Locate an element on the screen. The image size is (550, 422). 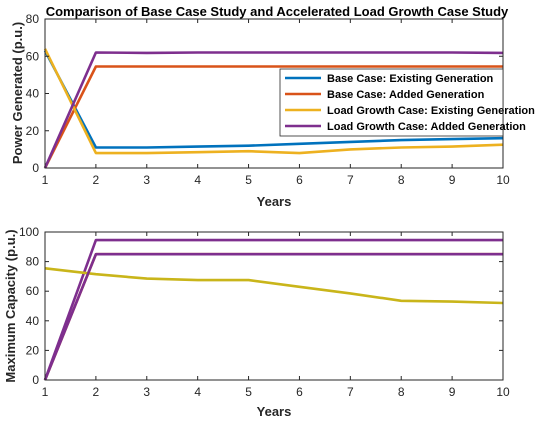
bottom-y-tick-label: 80 is located at coordinates (33, 262).